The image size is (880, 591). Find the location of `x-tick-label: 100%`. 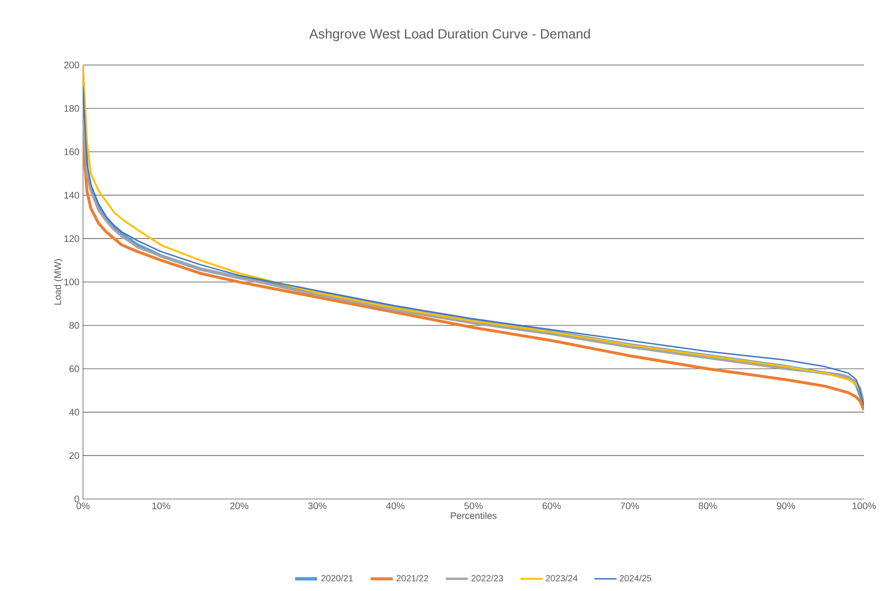

x-tick-label: 100% is located at coordinates (864, 506).